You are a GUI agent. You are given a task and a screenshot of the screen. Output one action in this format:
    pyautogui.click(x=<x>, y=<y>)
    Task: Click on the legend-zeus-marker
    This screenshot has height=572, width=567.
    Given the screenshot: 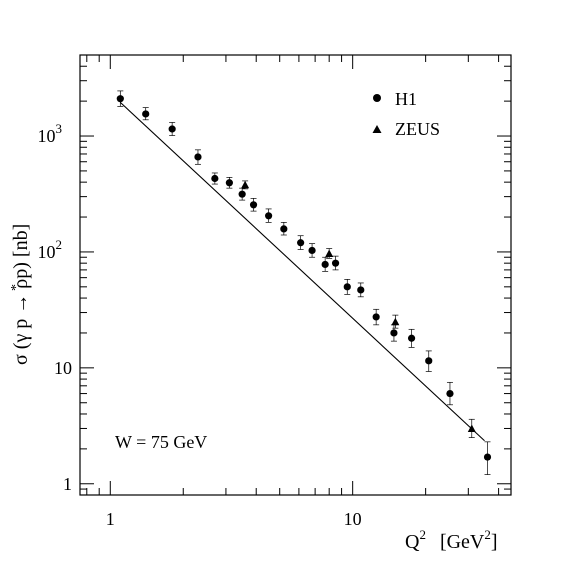 What is the action you would take?
    pyautogui.click(x=377, y=129)
    